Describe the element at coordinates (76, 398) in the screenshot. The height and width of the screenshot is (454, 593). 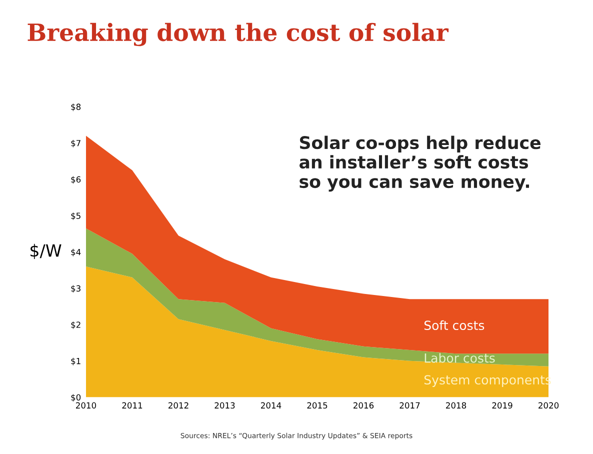
I see `y-tick-label: $0` at that location.